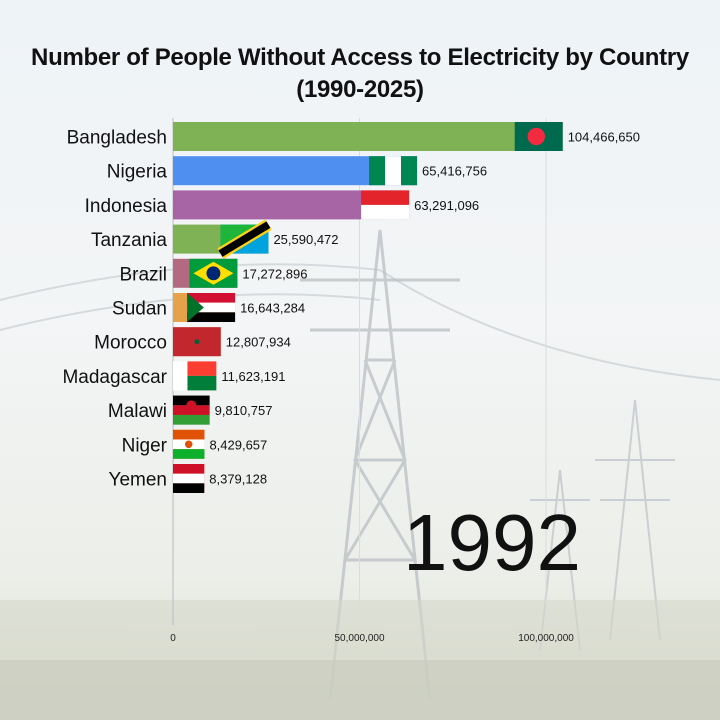 Image resolution: width=720 pixels, height=720 pixels. I want to click on category-label: Nigeria, so click(137, 172).